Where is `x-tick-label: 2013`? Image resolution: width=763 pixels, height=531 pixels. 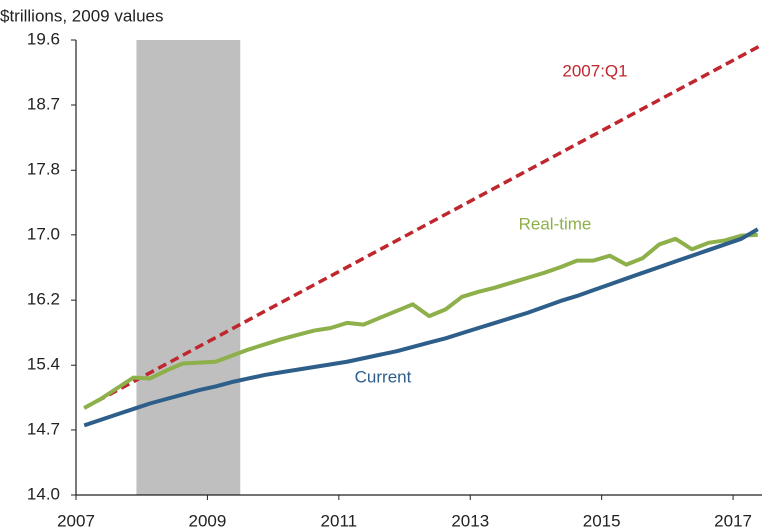 x-tick-label: 2013 is located at coordinates (470, 520).